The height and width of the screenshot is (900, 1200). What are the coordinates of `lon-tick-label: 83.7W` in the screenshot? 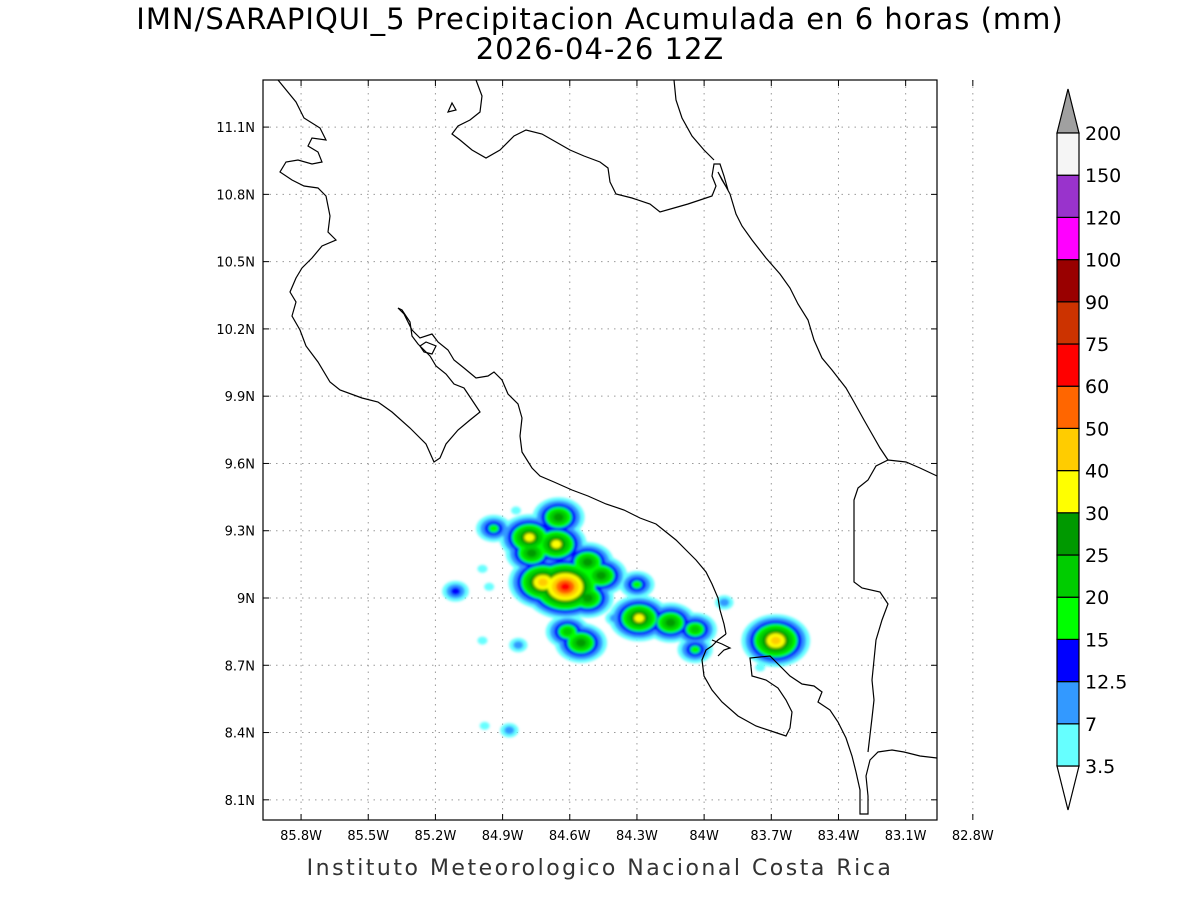 It's located at (771, 836).